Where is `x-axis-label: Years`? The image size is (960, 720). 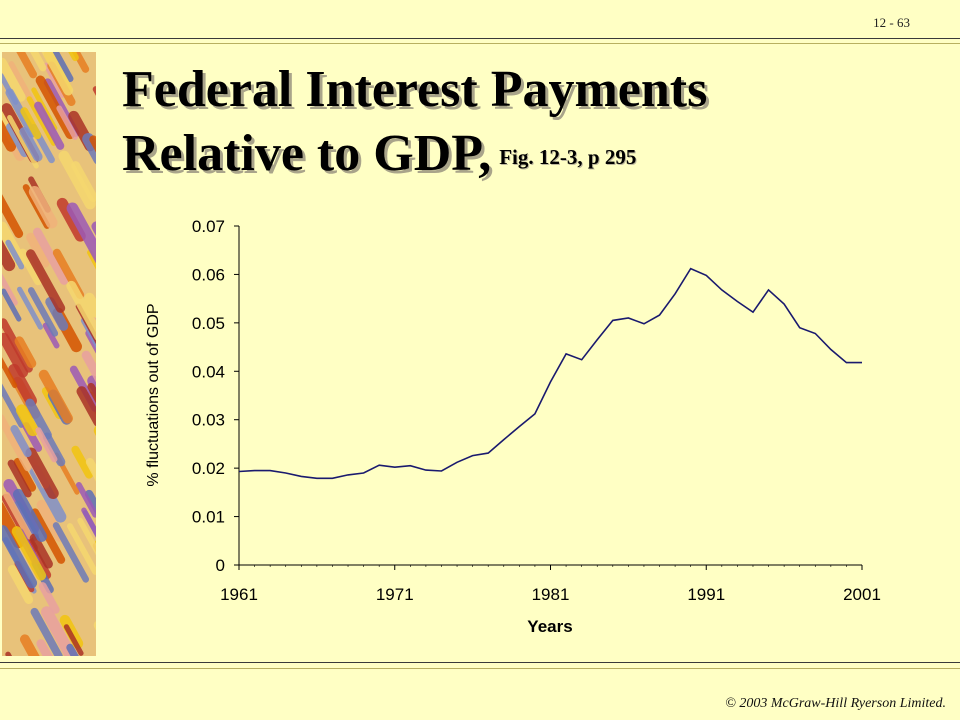 x-axis-label: Years is located at coordinates (549, 626).